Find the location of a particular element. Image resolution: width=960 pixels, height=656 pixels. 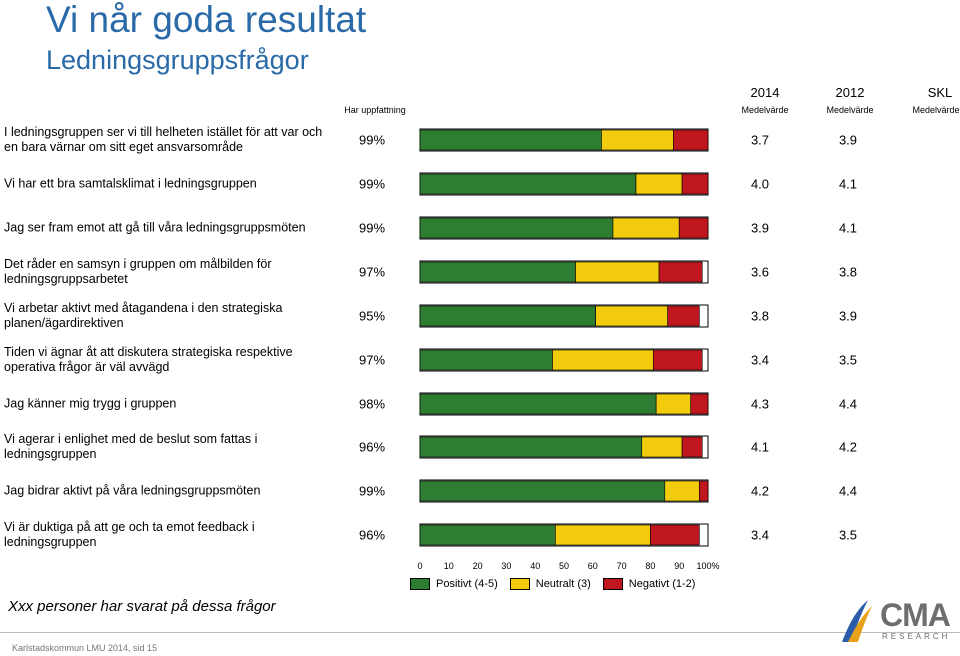

x-tick-label: 100% is located at coordinates (707, 566).